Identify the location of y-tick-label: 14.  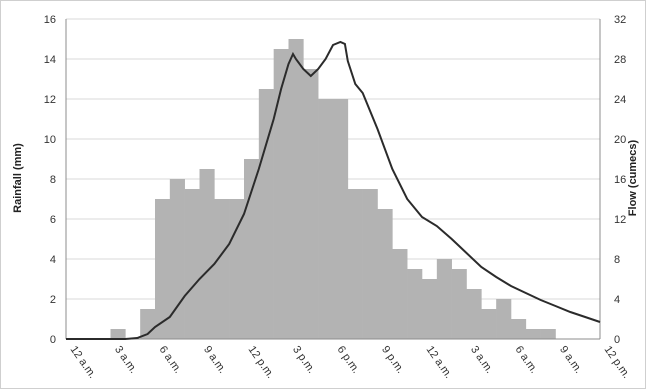
(50, 60).